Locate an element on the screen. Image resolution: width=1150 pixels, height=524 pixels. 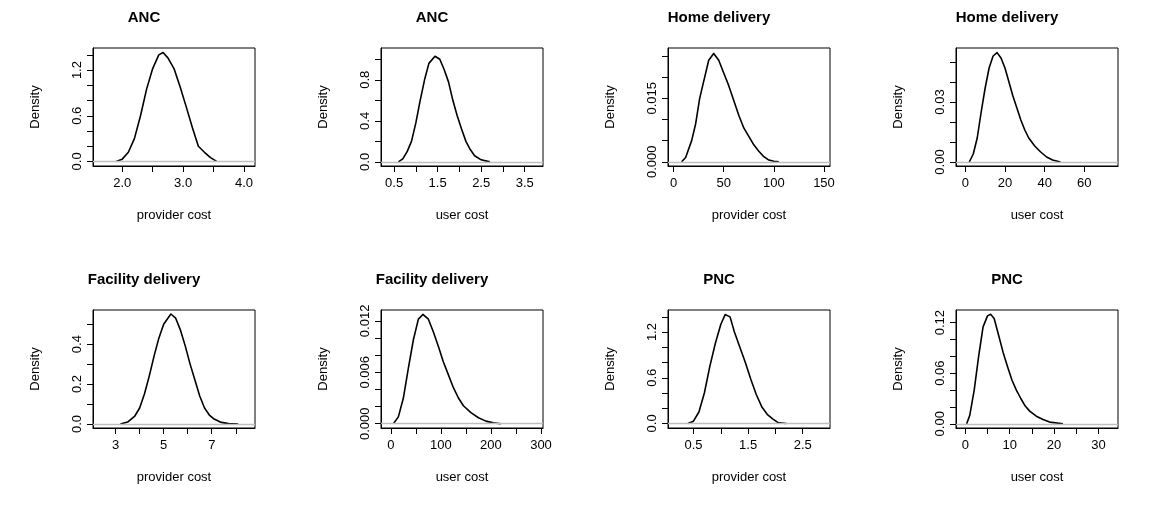
x-tick-label: 30 is located at coordinates (1098, 444).